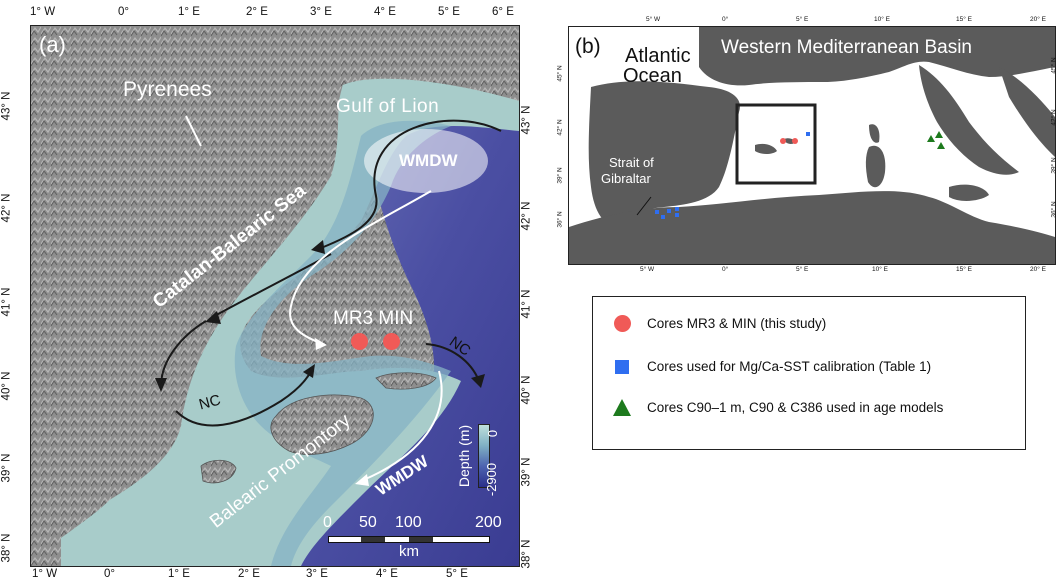 The image size is (1063, 583). Describe the element at coordinates (526, 554) in the screenshot. I see `panel-a-right-tick: 38° N` at that location.